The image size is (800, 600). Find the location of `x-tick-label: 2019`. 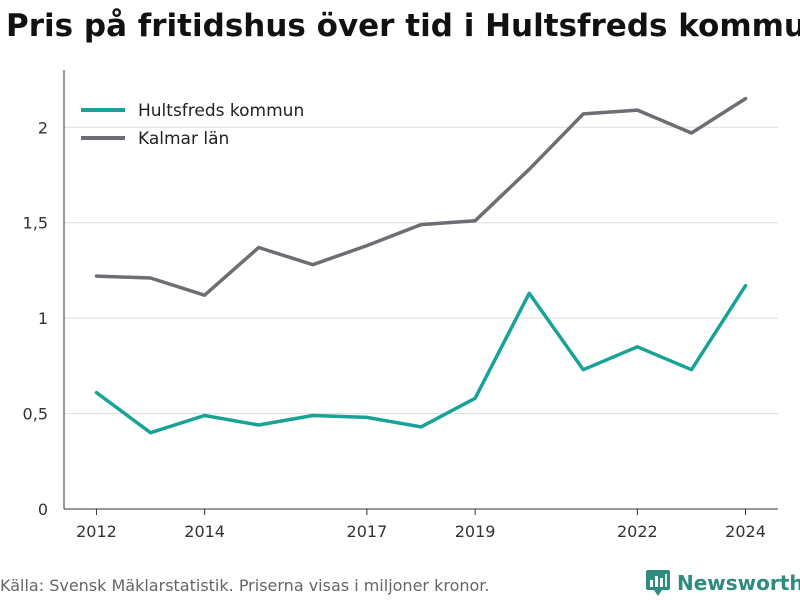

x-tick-label: 2019 is located at coordinates (475, 531).